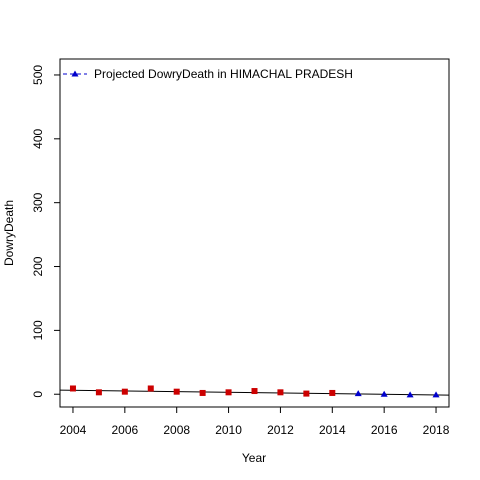 The height and width of the screenshot is (480, 480). What do you see at coordinates (38, 75) in the screenshot?
I see `y-tick-label: 500` at bounding box center [38, 75].